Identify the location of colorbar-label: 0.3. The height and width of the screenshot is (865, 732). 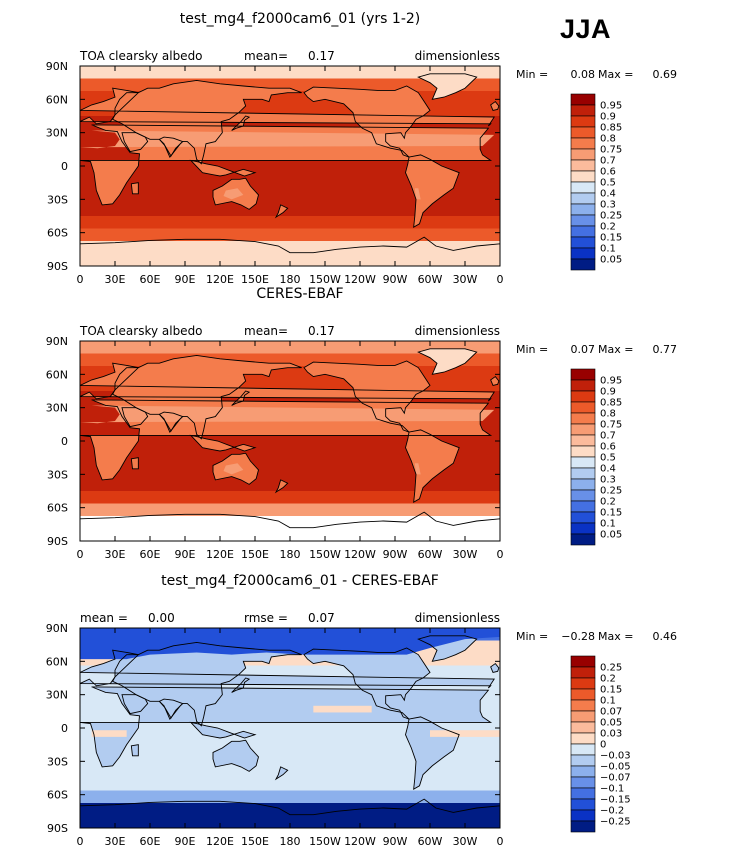
(608, 205).